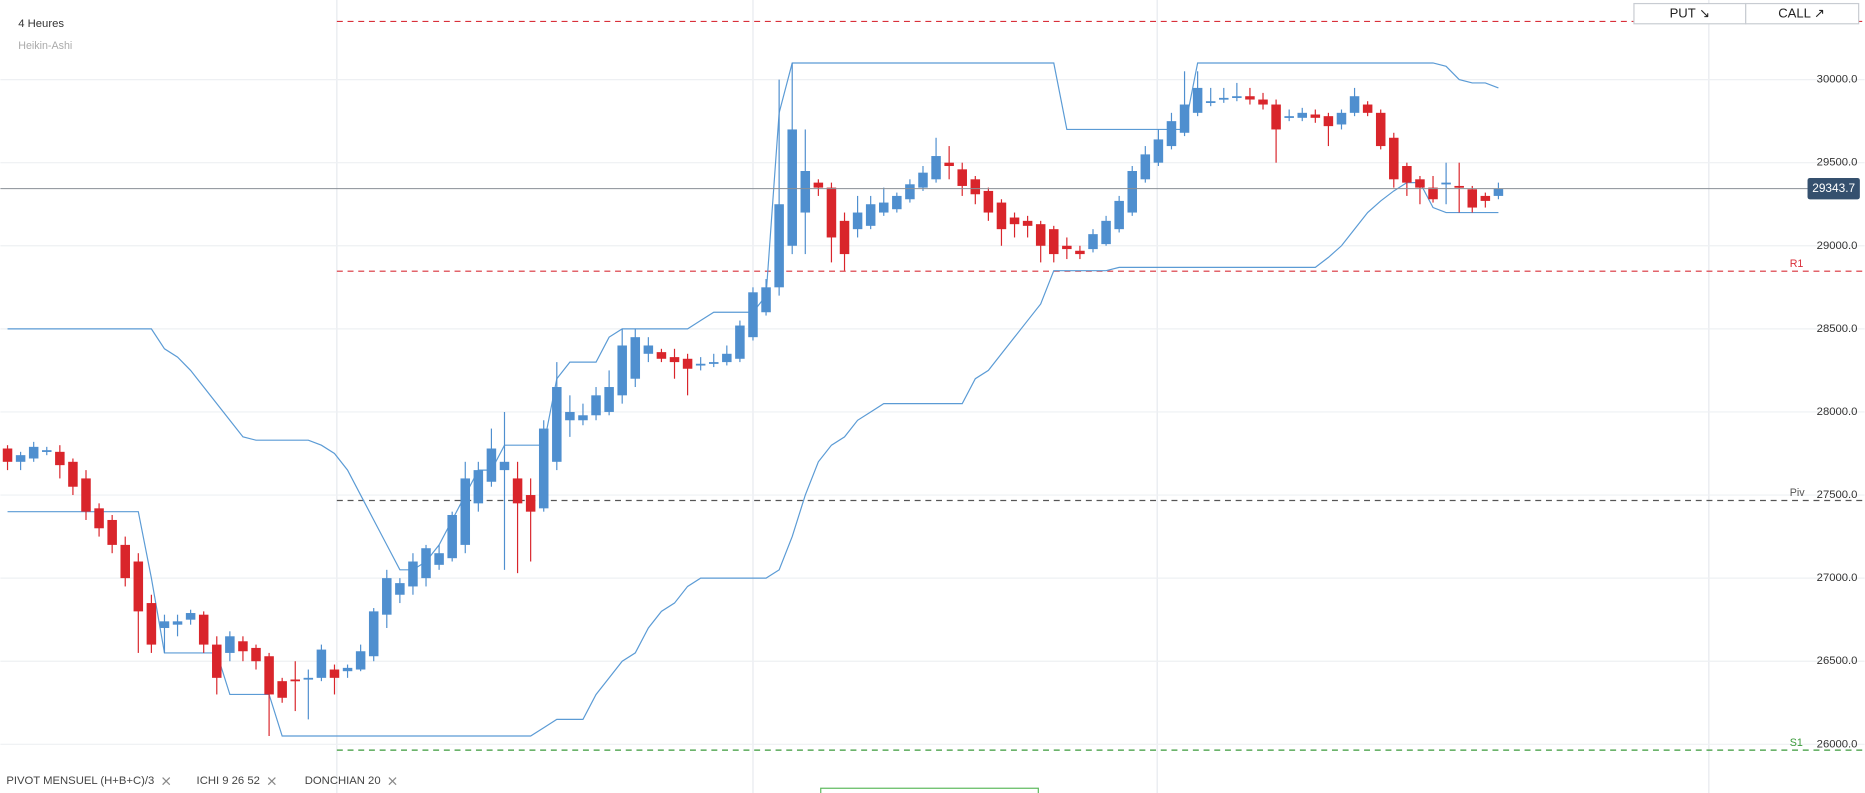 Image resolution: width=1865 pixels, height=793 pixels. I want to click on y-tick-label: 27500.0, so click(1837, 495).